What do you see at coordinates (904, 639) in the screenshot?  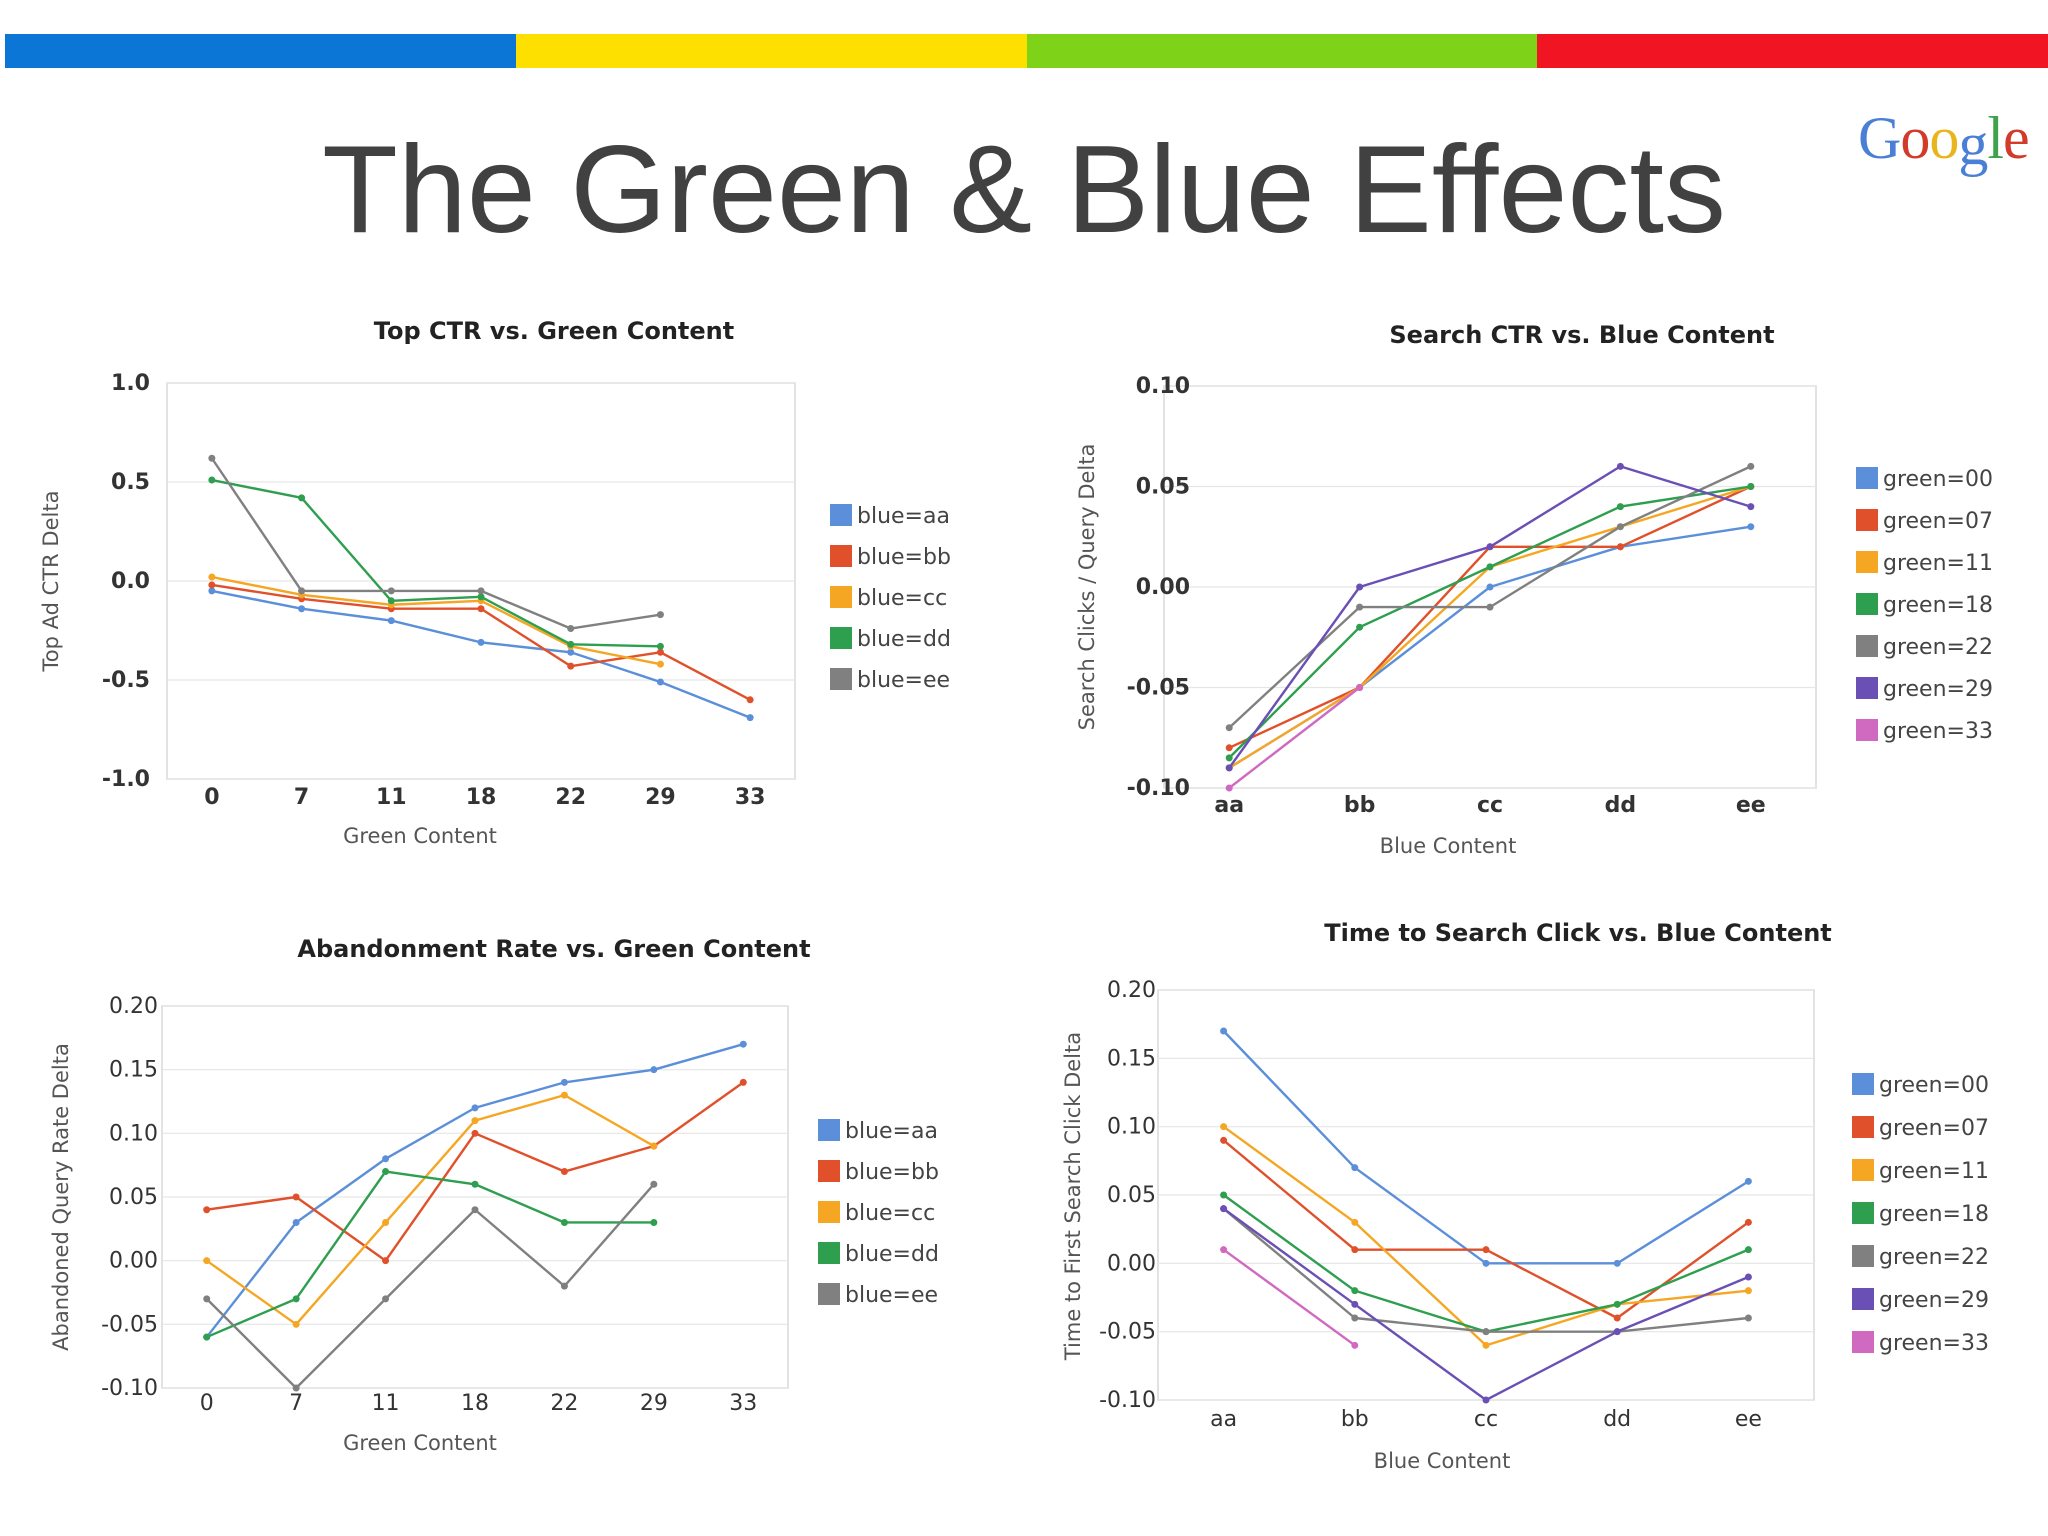 I see `legend-label: blue=dd` at bounding box center [904, 639].